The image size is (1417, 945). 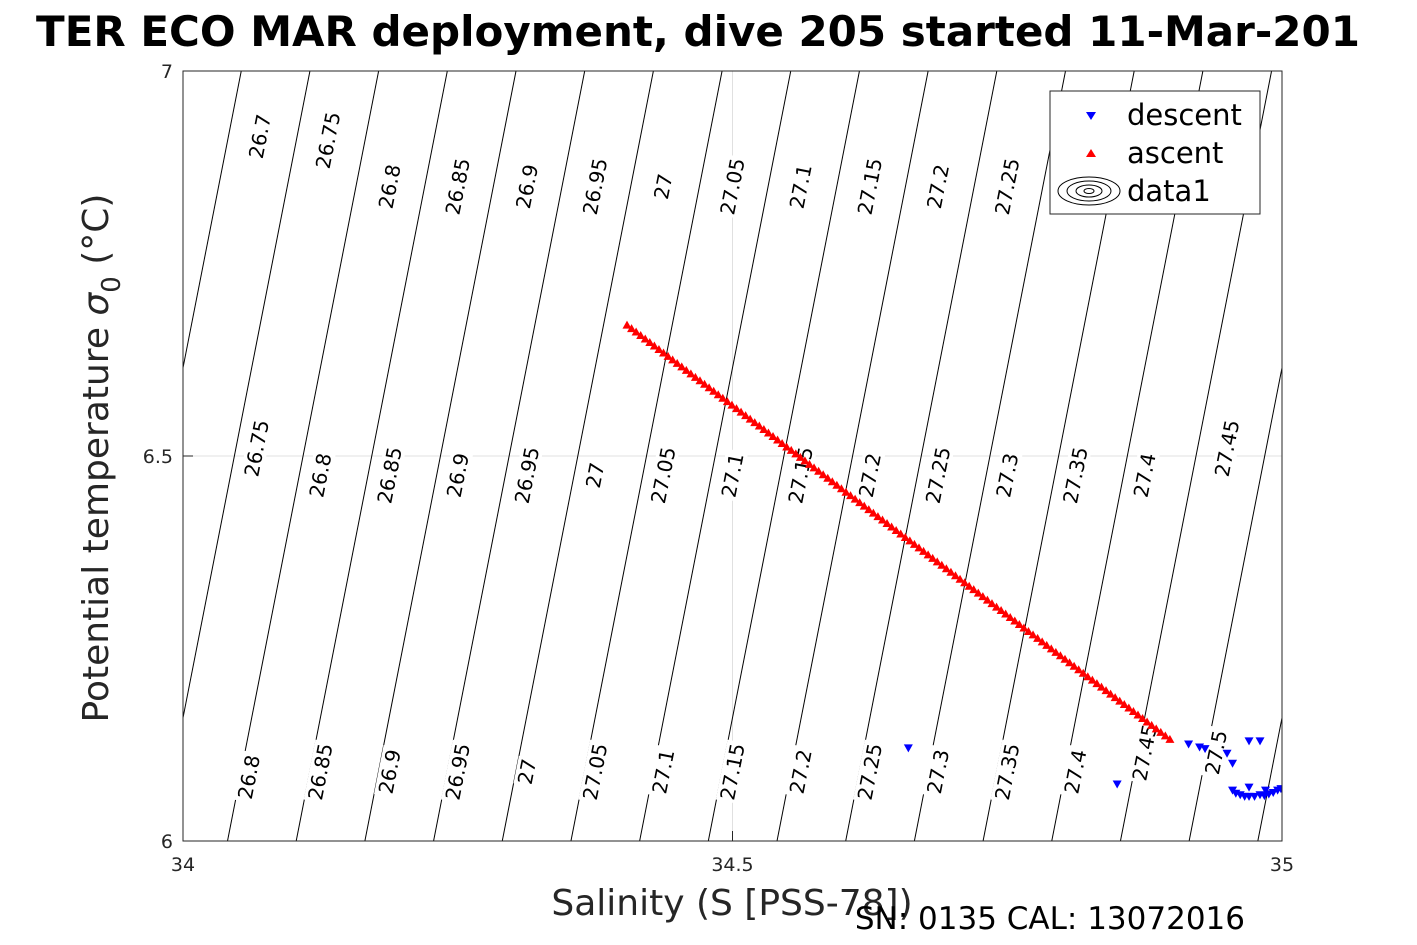 What do you see at coordinates (1184, 115) in the screenshot?
I see `legend-label-descent: descent` at bounding box center [1184, 115].